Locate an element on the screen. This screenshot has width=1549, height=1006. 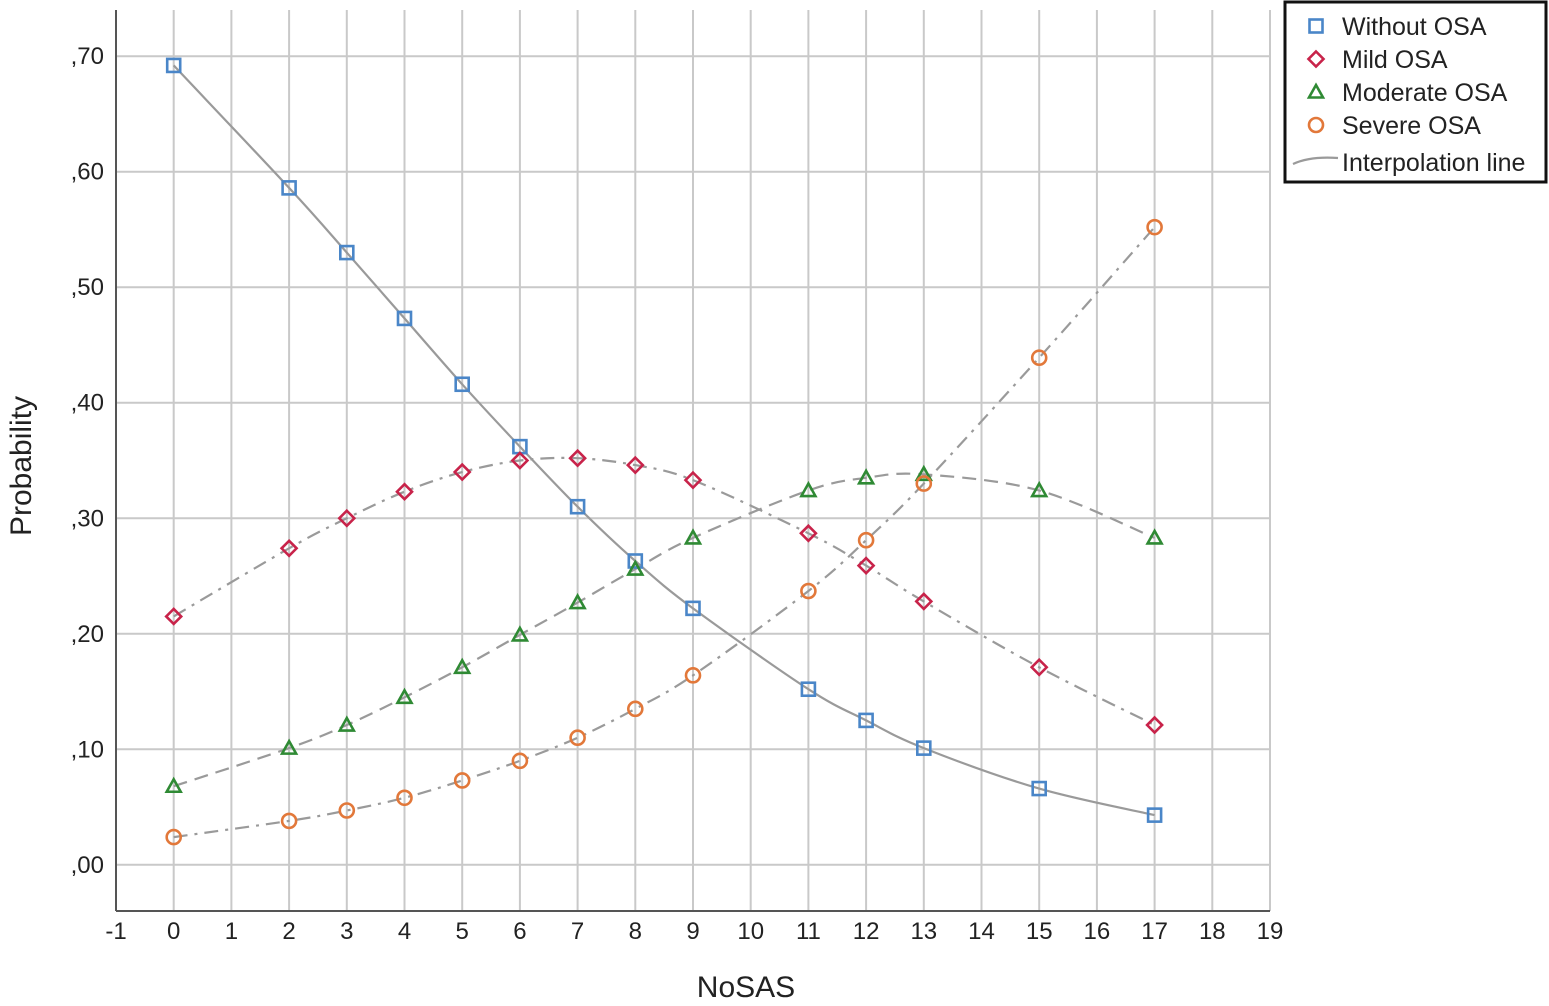
legend-marker-mild-osa is located at coordinates (1316, 59).